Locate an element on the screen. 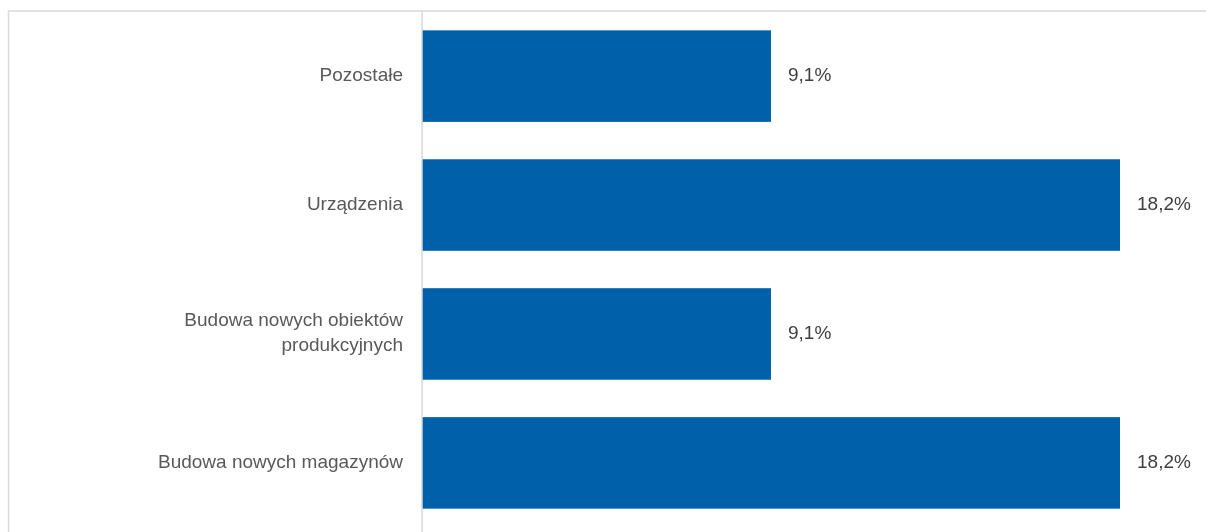 This screenshot has width=1206, height=532. y-tick-label: Pozostałe is located at coordinates (361, 75).